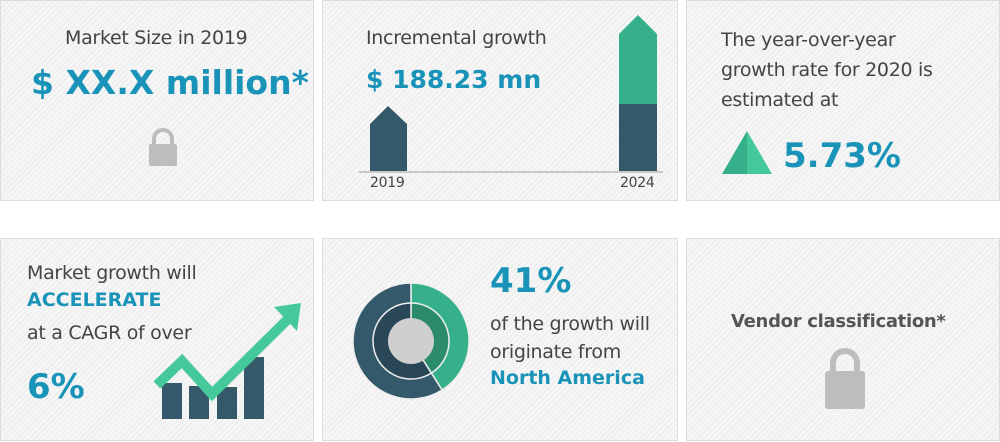  I want to click on yoy-label-line3: estimated at, so click(780, 100).